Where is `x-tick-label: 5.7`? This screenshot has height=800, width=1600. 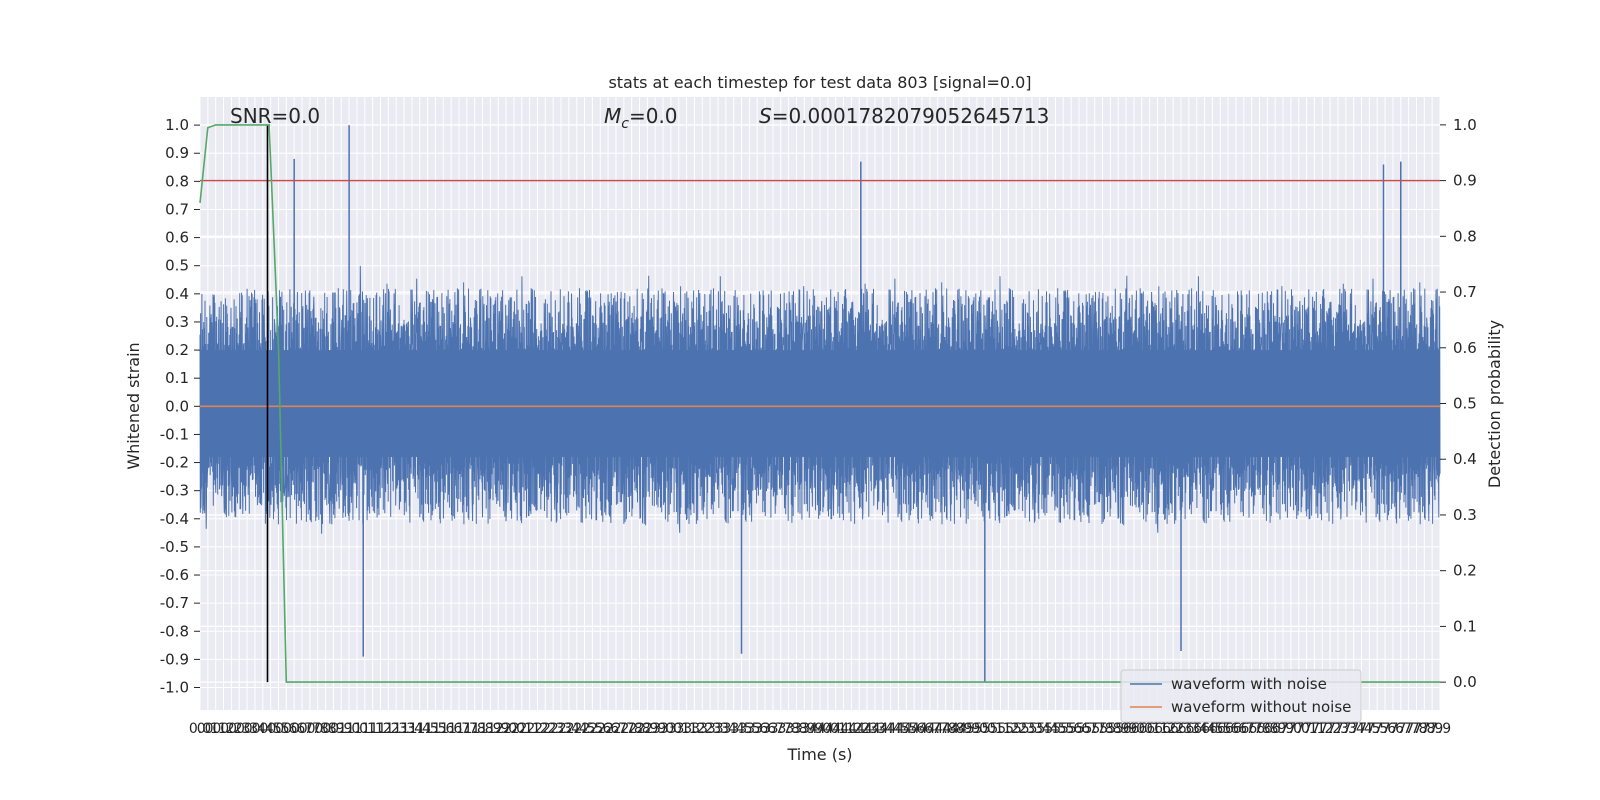 x-tick-label: 5.7 is located at coordinates (1095, 729).